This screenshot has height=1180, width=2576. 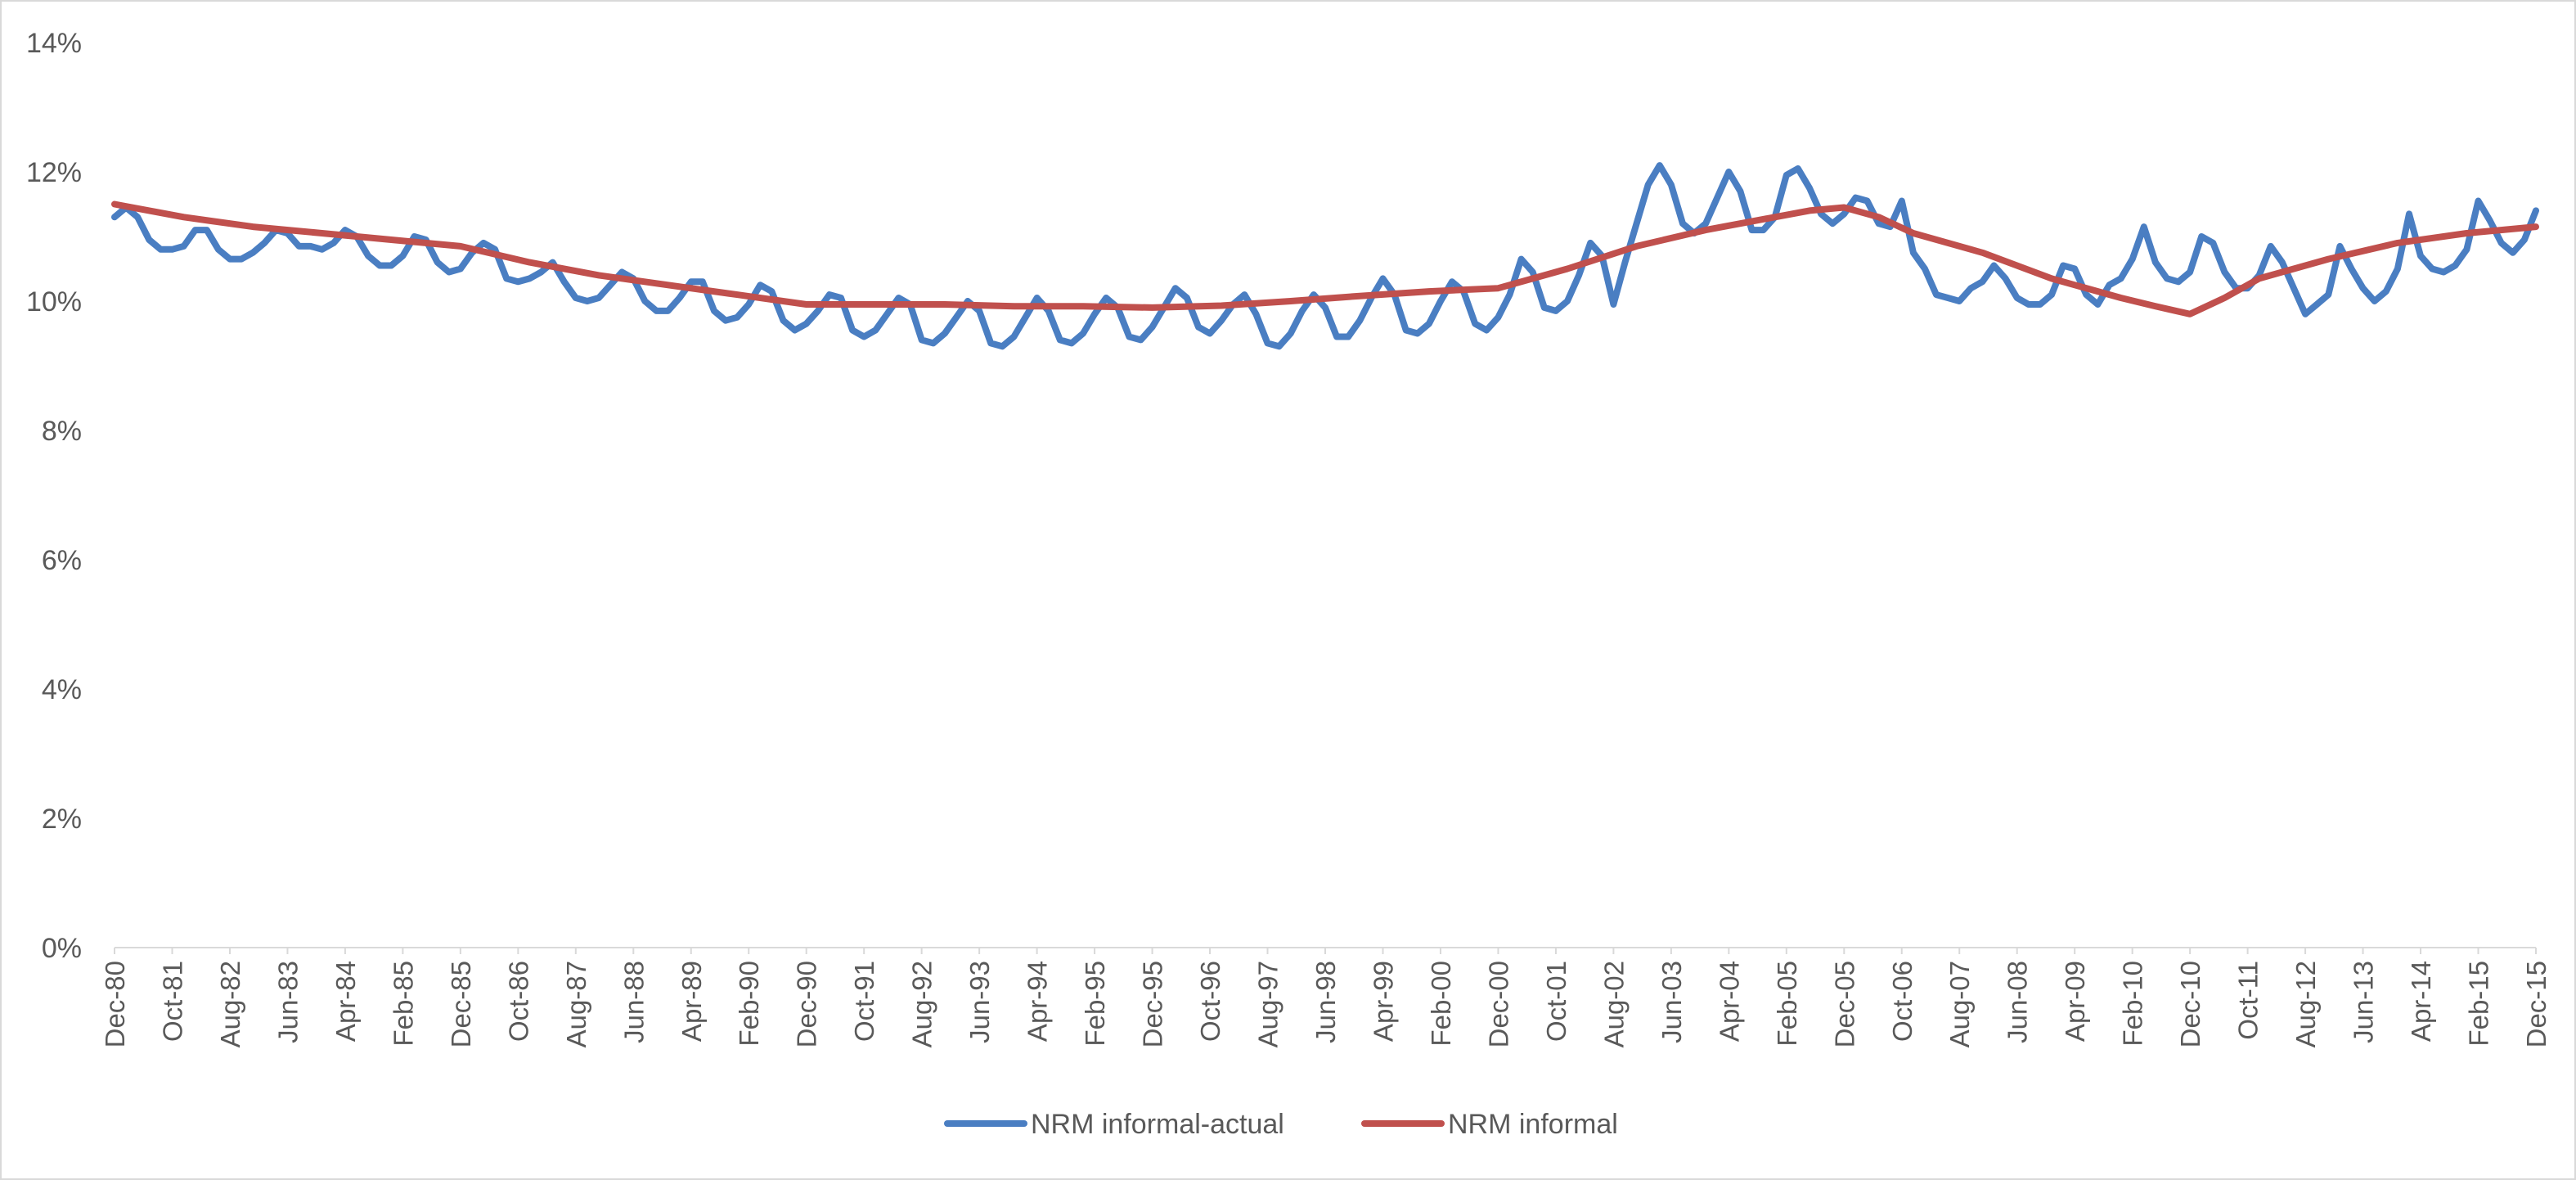 What do you see at coordinates (62, 819) in the screenshot?
I see `y-tick-label: 2%` at bounding box center [62, 819].